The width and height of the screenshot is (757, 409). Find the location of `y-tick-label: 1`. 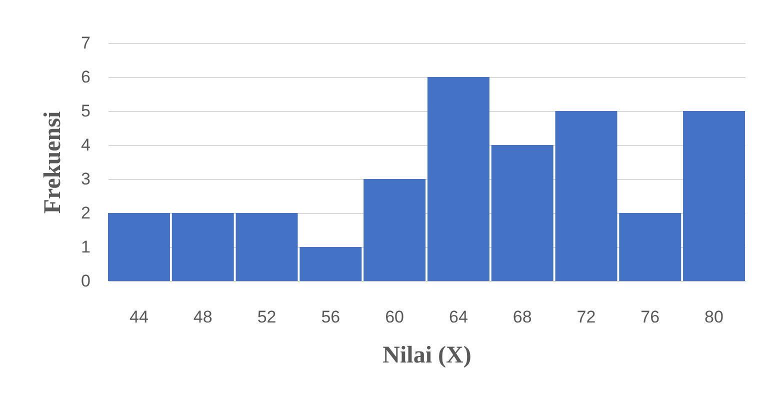

y-tick-label: 1 is located at coordinates (85, 247).